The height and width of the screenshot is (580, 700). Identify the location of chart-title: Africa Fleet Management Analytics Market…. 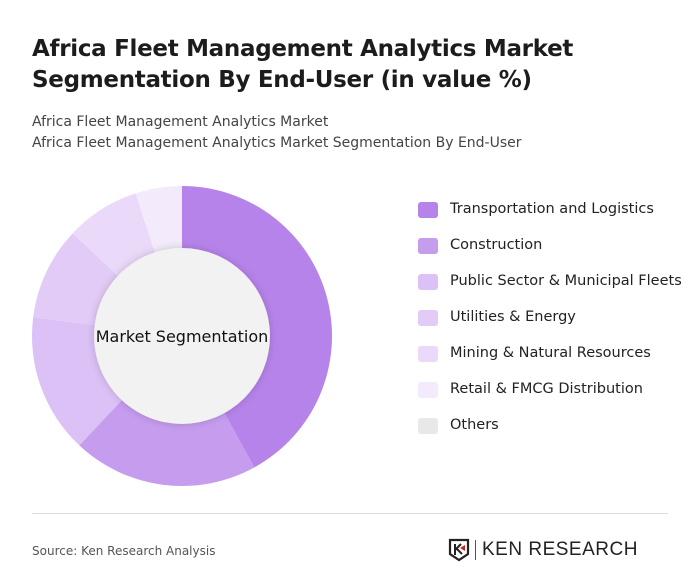
(303, 64).